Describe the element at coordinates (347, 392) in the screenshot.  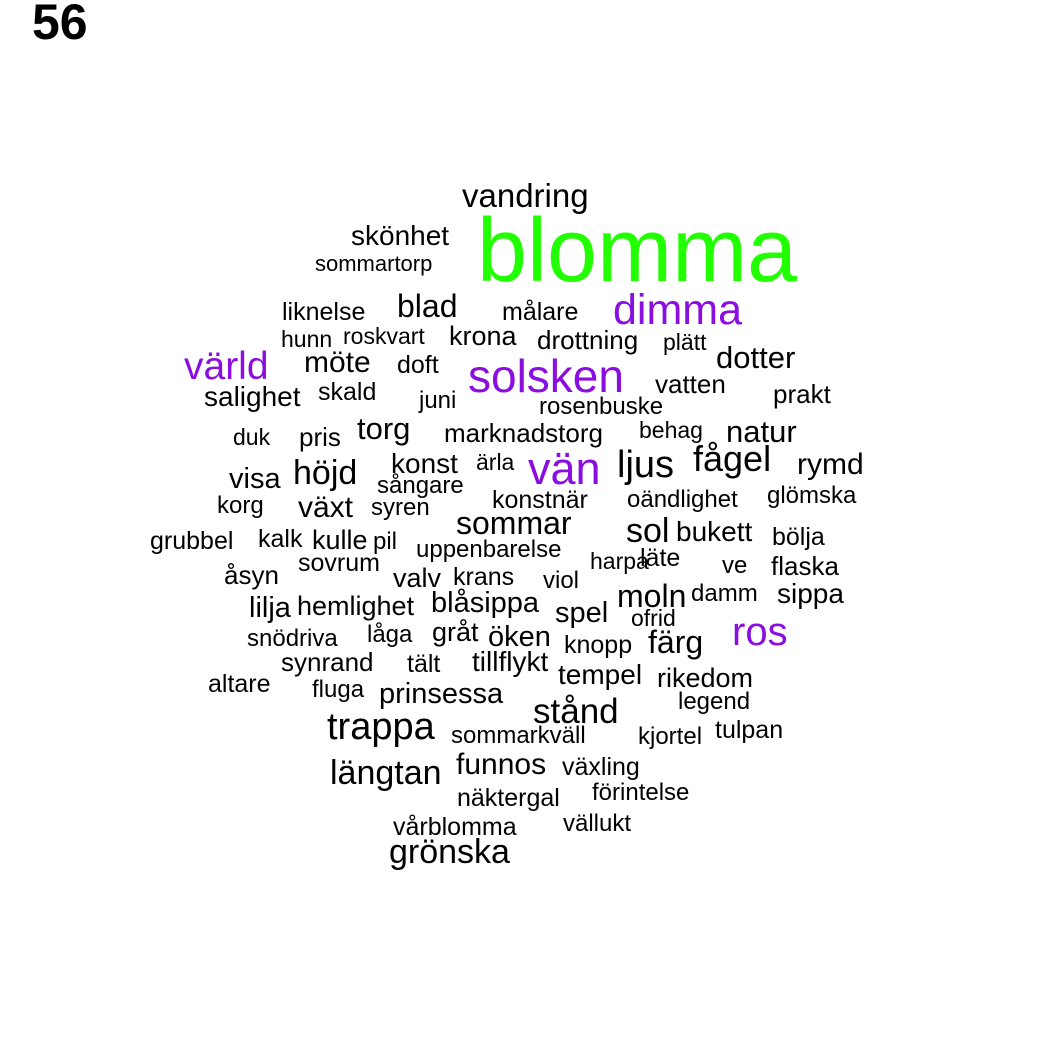
I see `word-skald: skald` at that location.